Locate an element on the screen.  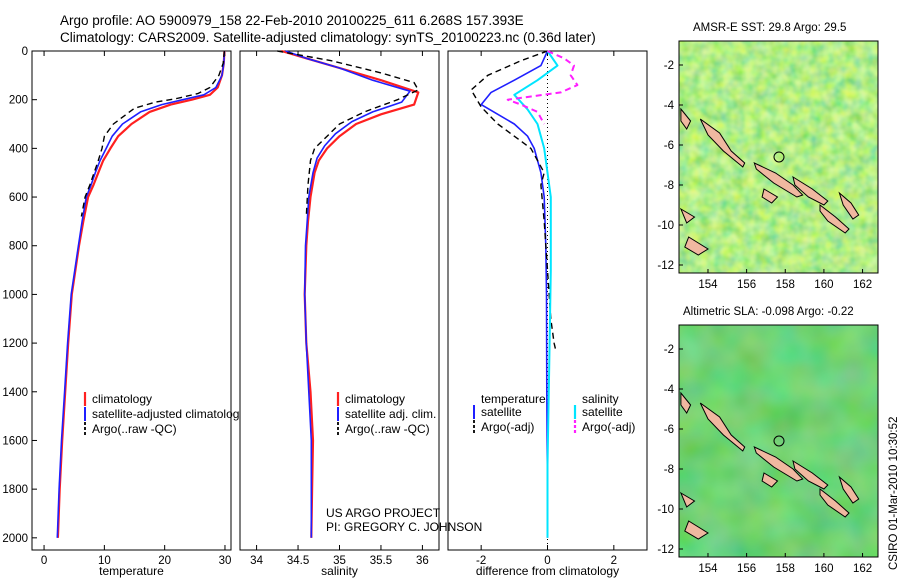
sst-map-title: AMSR-E SST: 29.8 Argo: 29.5 is located at coordinates (769, 28).